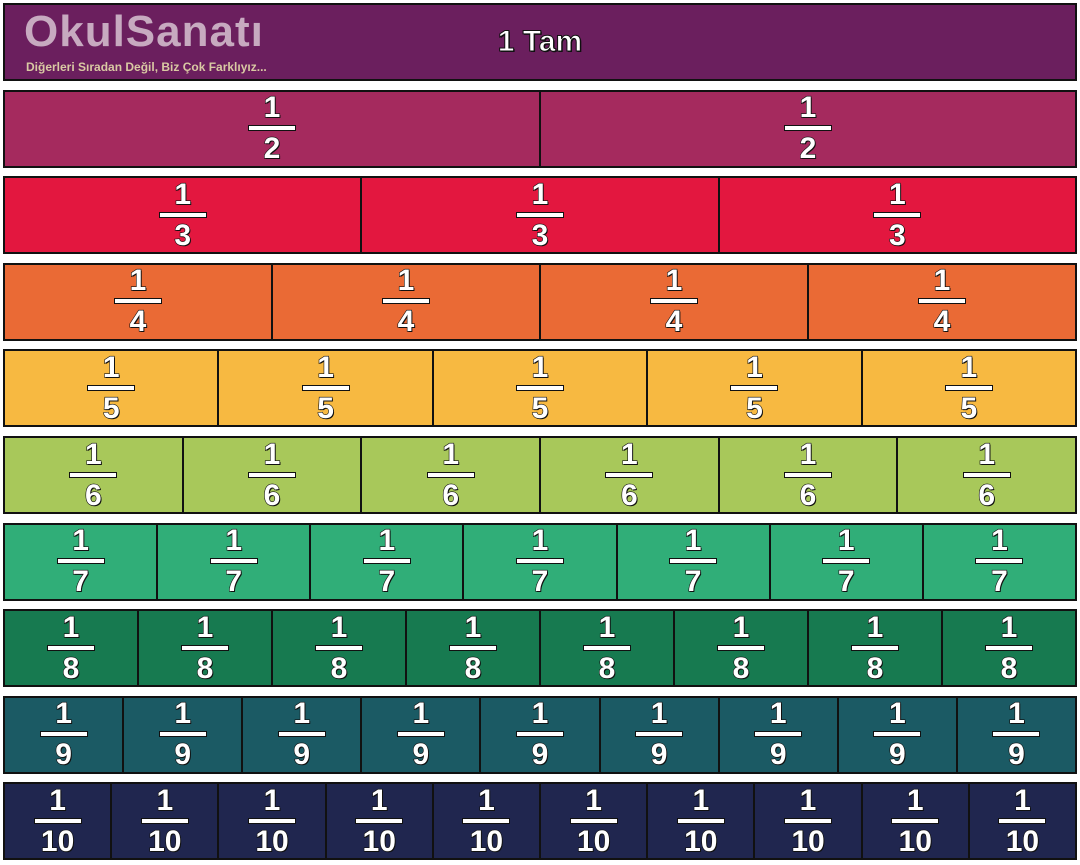 The height and width of the screenshot is (865, 1080). Describe the element at coordinates (540, 42) in the screenshot. I see `whole-label: 1 Tam` at that location.